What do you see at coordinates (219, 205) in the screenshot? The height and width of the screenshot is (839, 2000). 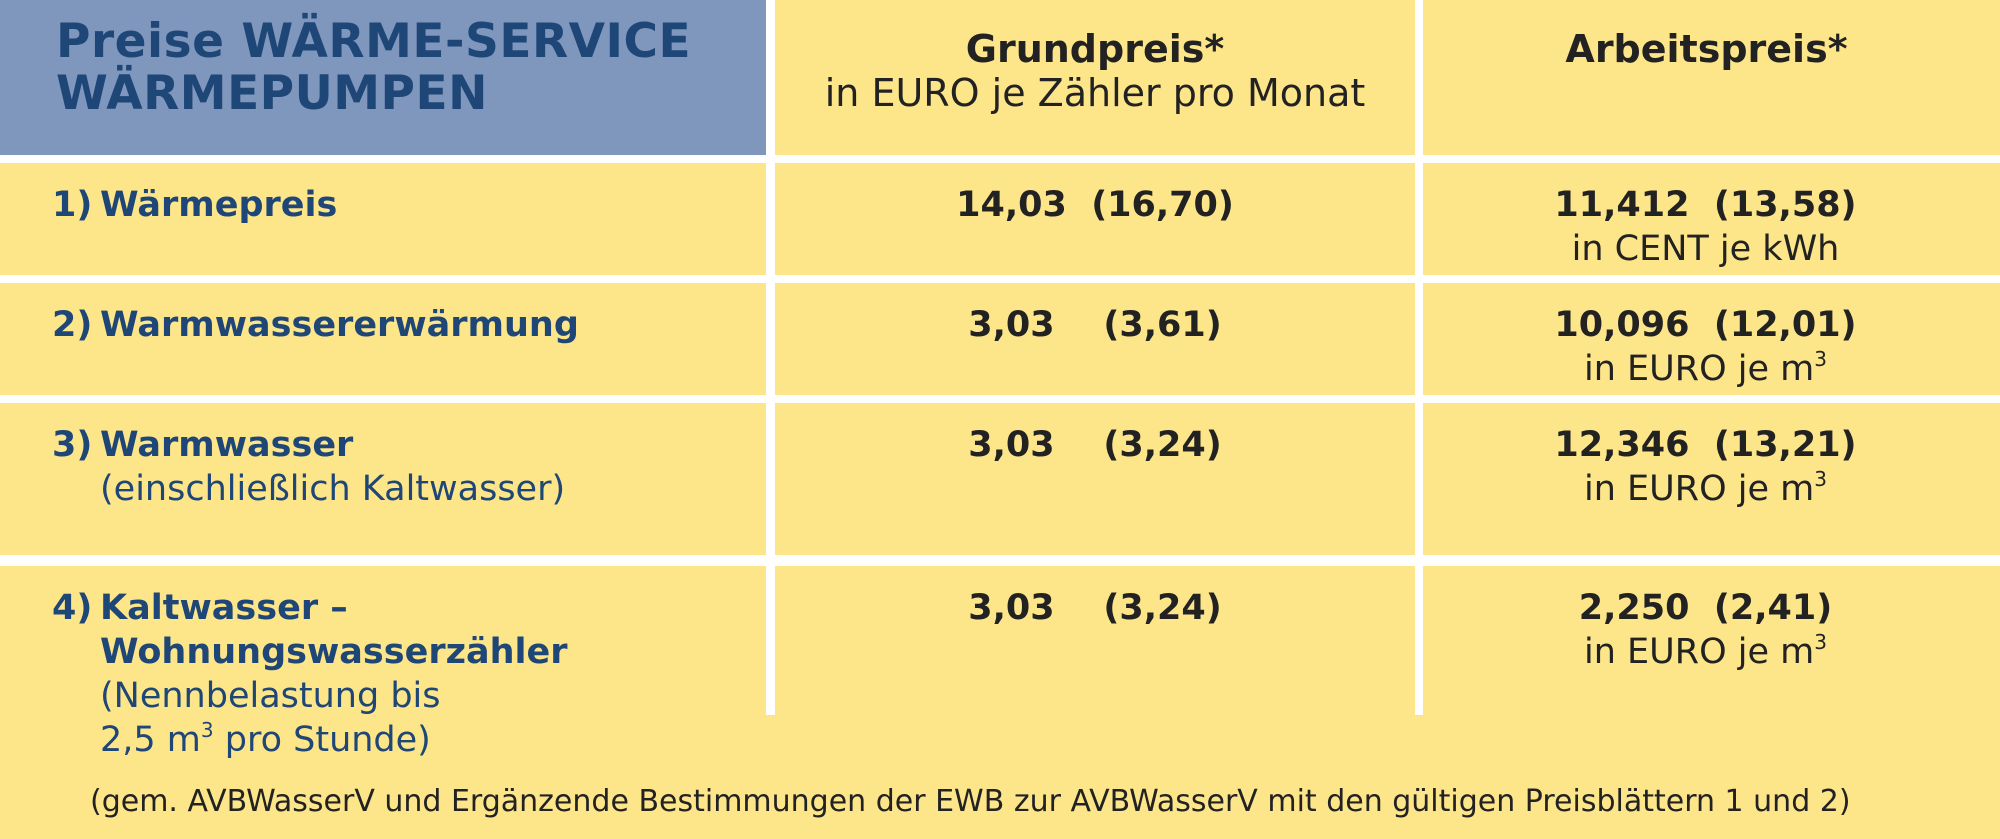 I see `row-1-name: Wärmepreis` at bounding box center [219, 205].